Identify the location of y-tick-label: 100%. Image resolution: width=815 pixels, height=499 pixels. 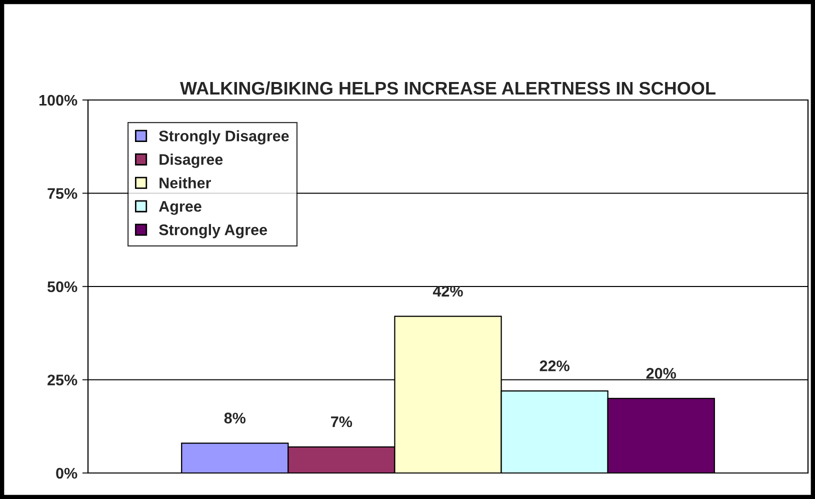
(58, 100).